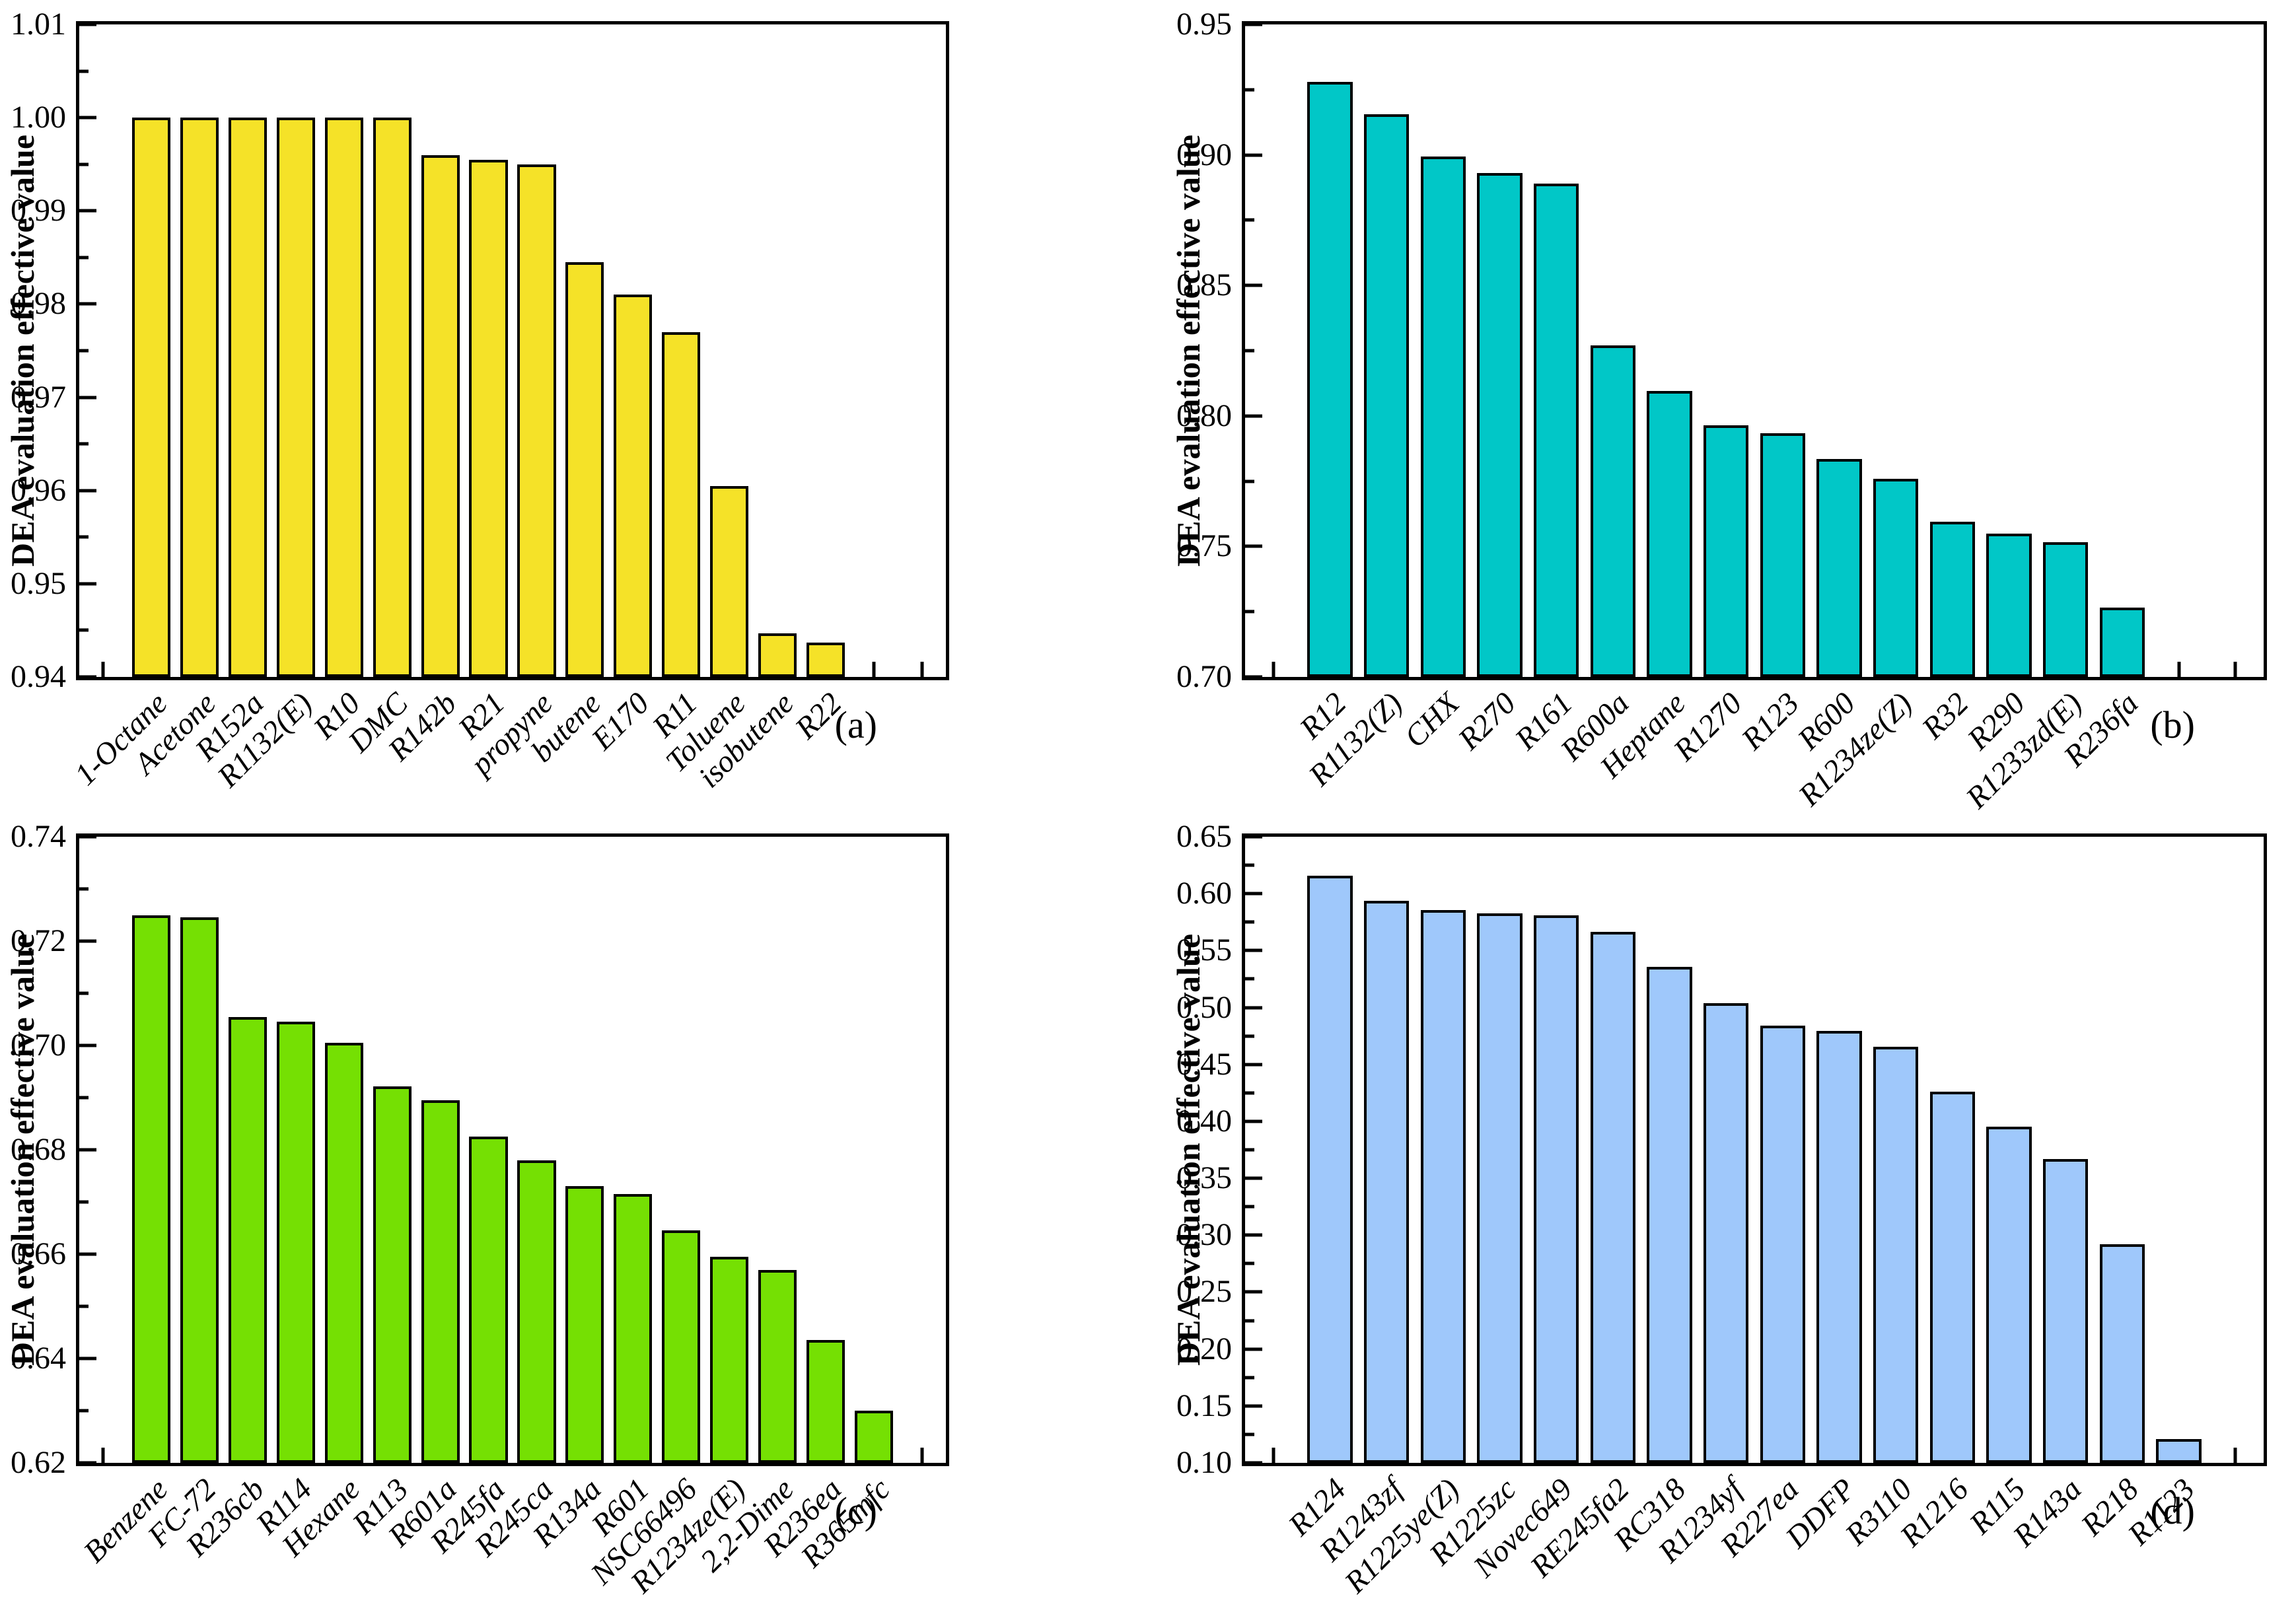 This screenshot has height=1622, width=2296. I want to click on bar-DDFP, so click(1839, 1246).